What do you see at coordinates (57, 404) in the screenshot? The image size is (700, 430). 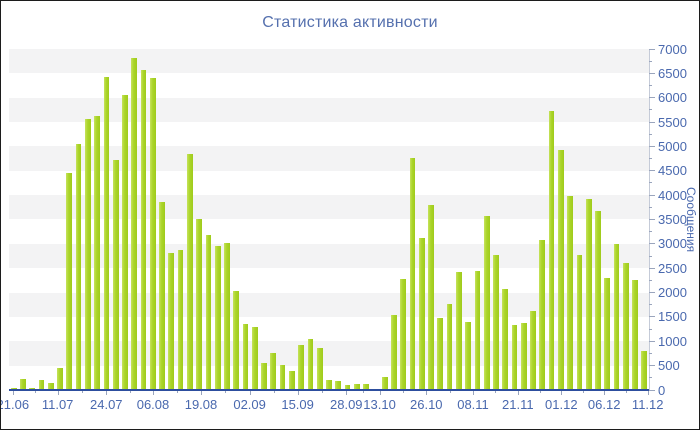 I see `x-axis-label: 11.07` at bounding box center [57, 404].